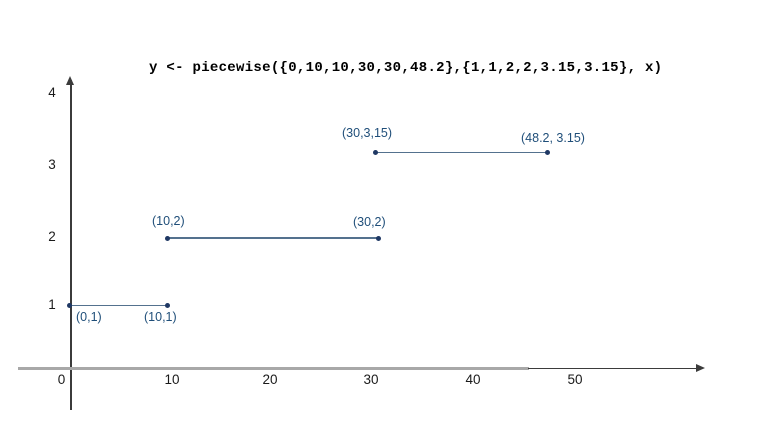  I want to click on point-label: (10,1), so click(160, 317).